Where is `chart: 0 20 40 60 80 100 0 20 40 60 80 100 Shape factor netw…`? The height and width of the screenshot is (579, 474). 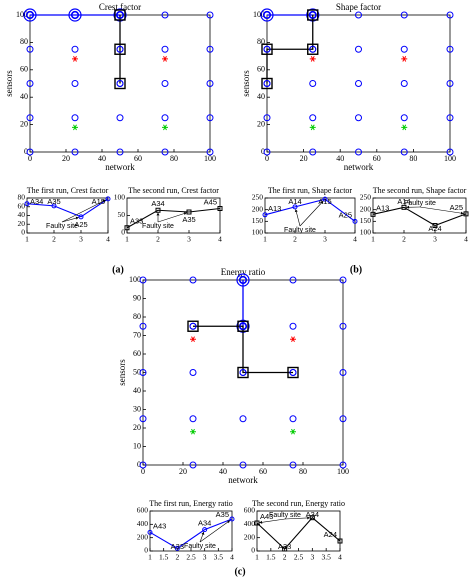 chart: 0 20 40 60 80 100 0 20 40 60 80 100 Shape factor netw… is located at coordinates (348, 87).